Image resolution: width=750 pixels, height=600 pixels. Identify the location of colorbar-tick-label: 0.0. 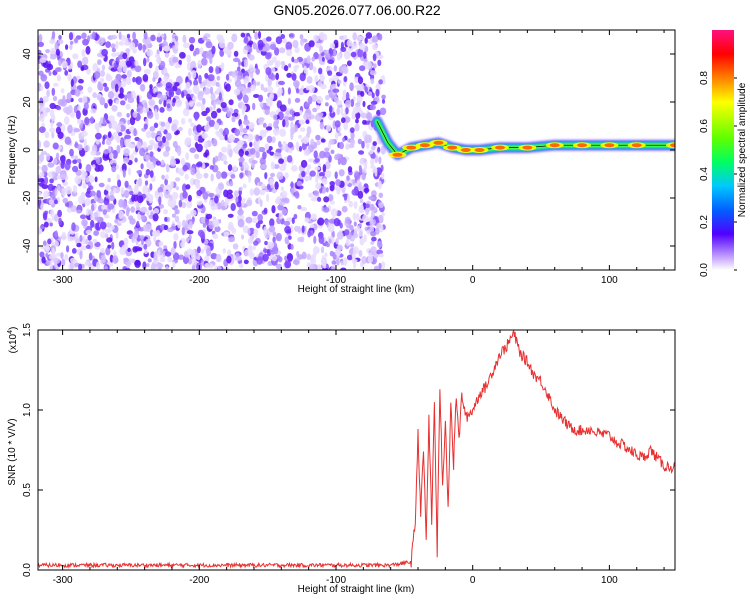
(704, 270).